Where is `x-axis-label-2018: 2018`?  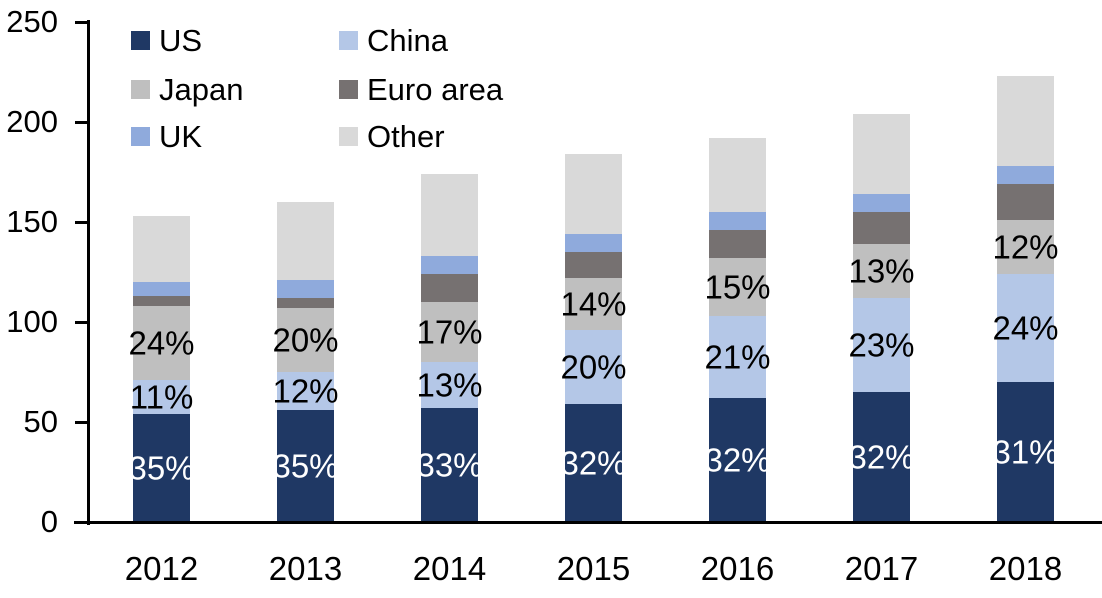 x-axis-label-2018: 2018 is located at coordinates (1025, 568).